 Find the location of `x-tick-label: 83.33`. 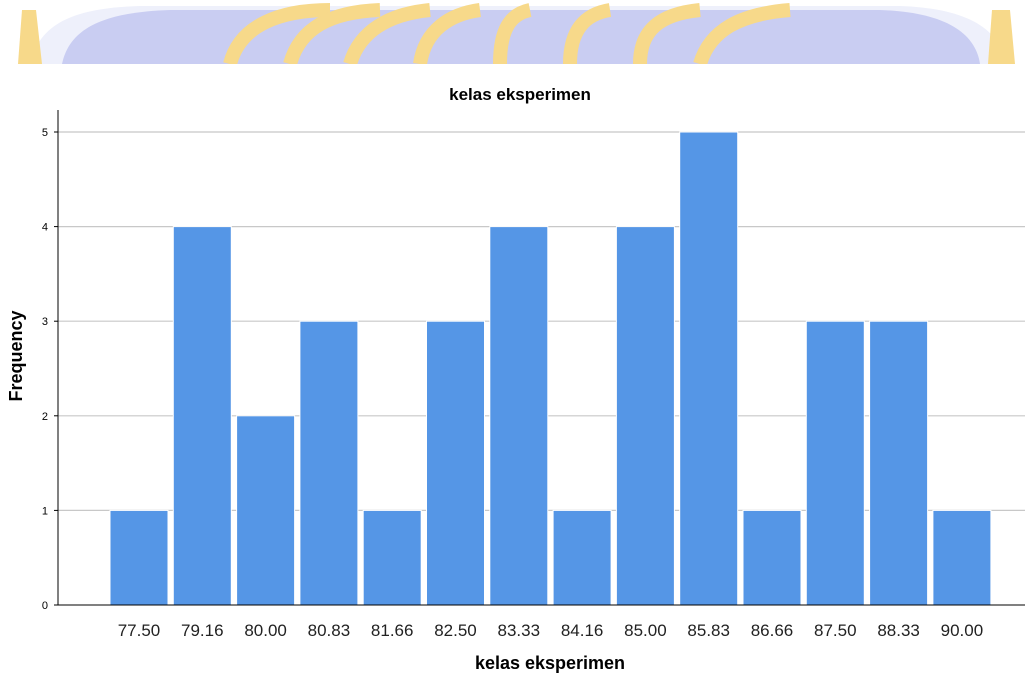

x-tick-label: 83.33 is located at coordinates (519, 630).